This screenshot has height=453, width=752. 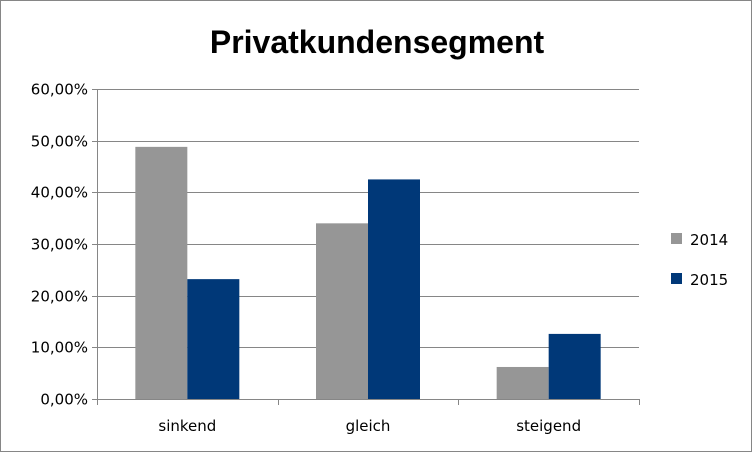 What do you see at coordinates (213, 339) in the screenshot?
I see `bar-2015-sinkend` at bounding box center [213, 339].